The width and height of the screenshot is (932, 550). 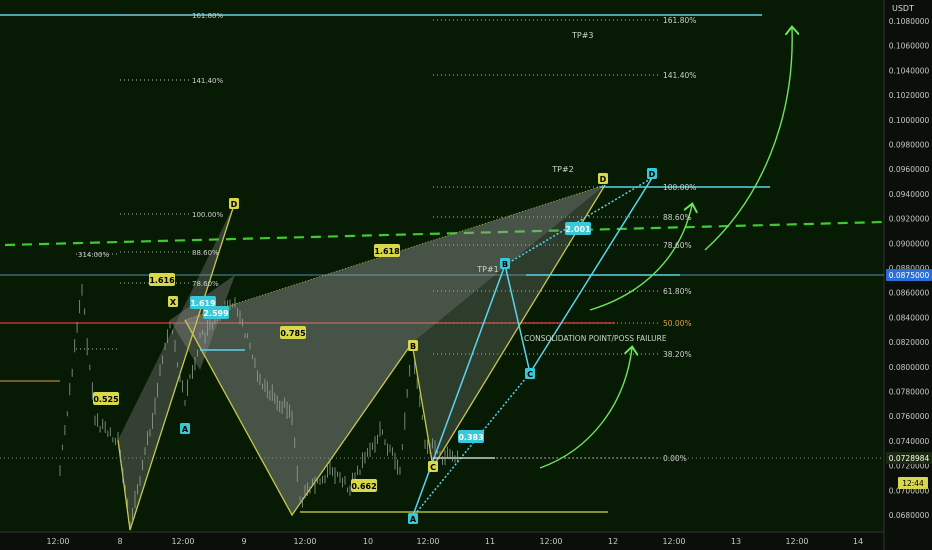 I want to click on fib-left-label: 100.00%, so click(x=207, y=215).